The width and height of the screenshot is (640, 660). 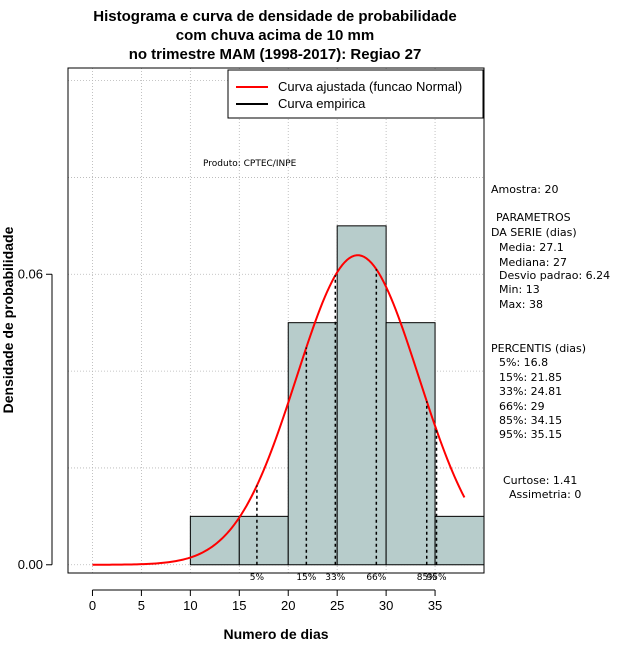 What do you see at coordinates (530, 377) in the screenshot?
I see `stat-p15: 15%: 21.85` at bounding box center [530, 377].